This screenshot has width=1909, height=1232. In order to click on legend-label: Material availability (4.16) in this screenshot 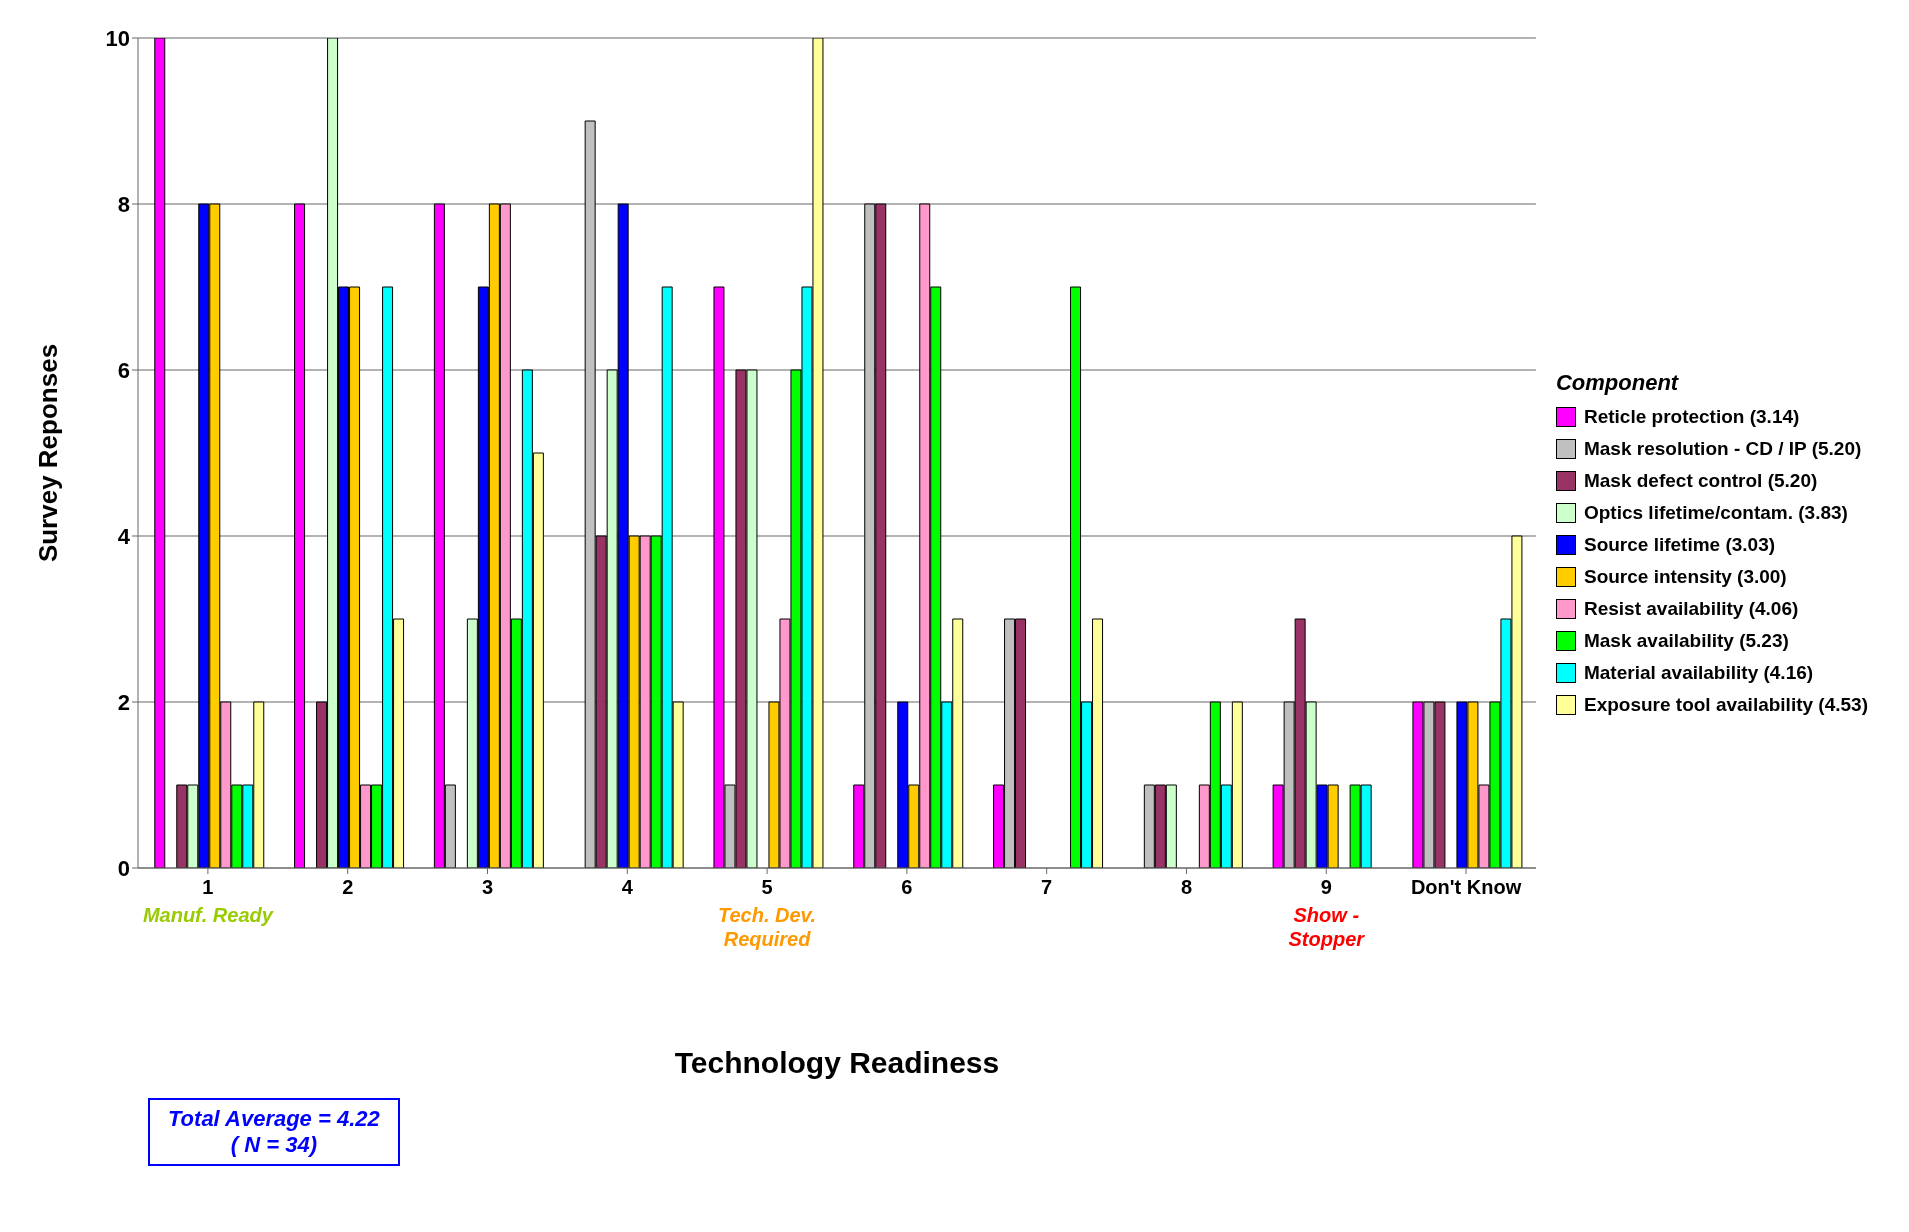, I will do `click(1698, 673)`.